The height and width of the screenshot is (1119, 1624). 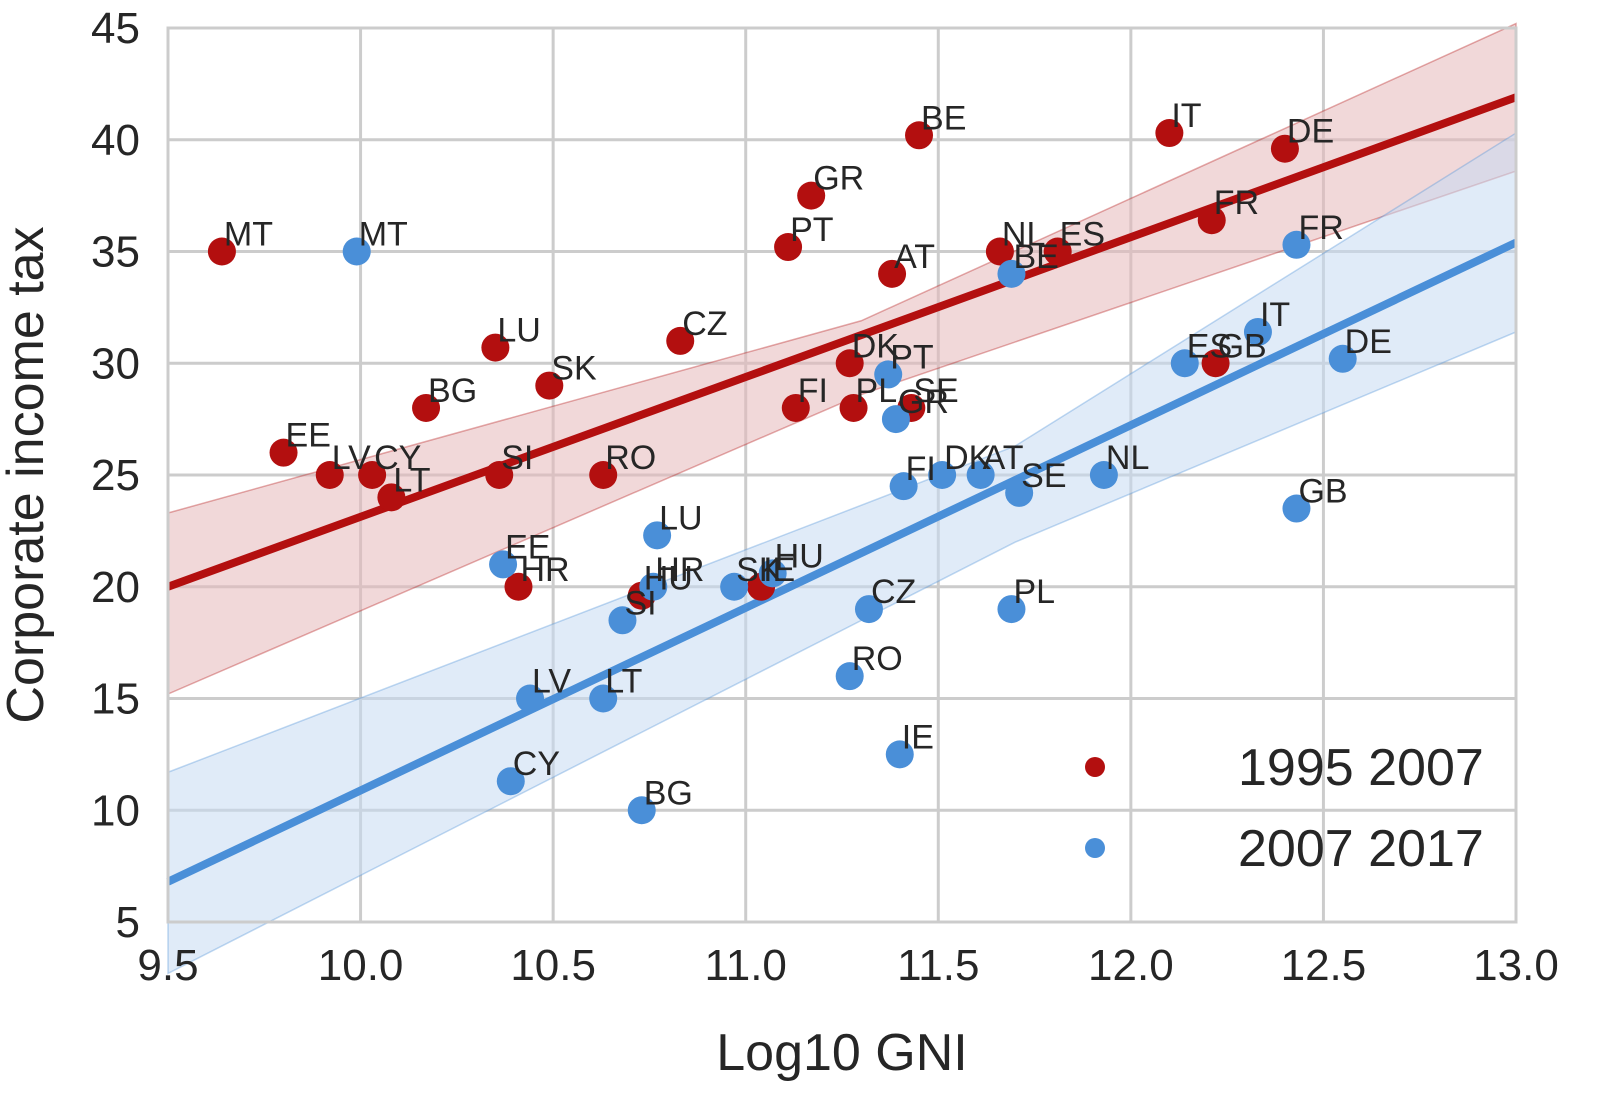 What do you see at coordinates (919, 135) in the screenshot?
I see `data-point-be-1995-2007` at bounding box center [919, 135].